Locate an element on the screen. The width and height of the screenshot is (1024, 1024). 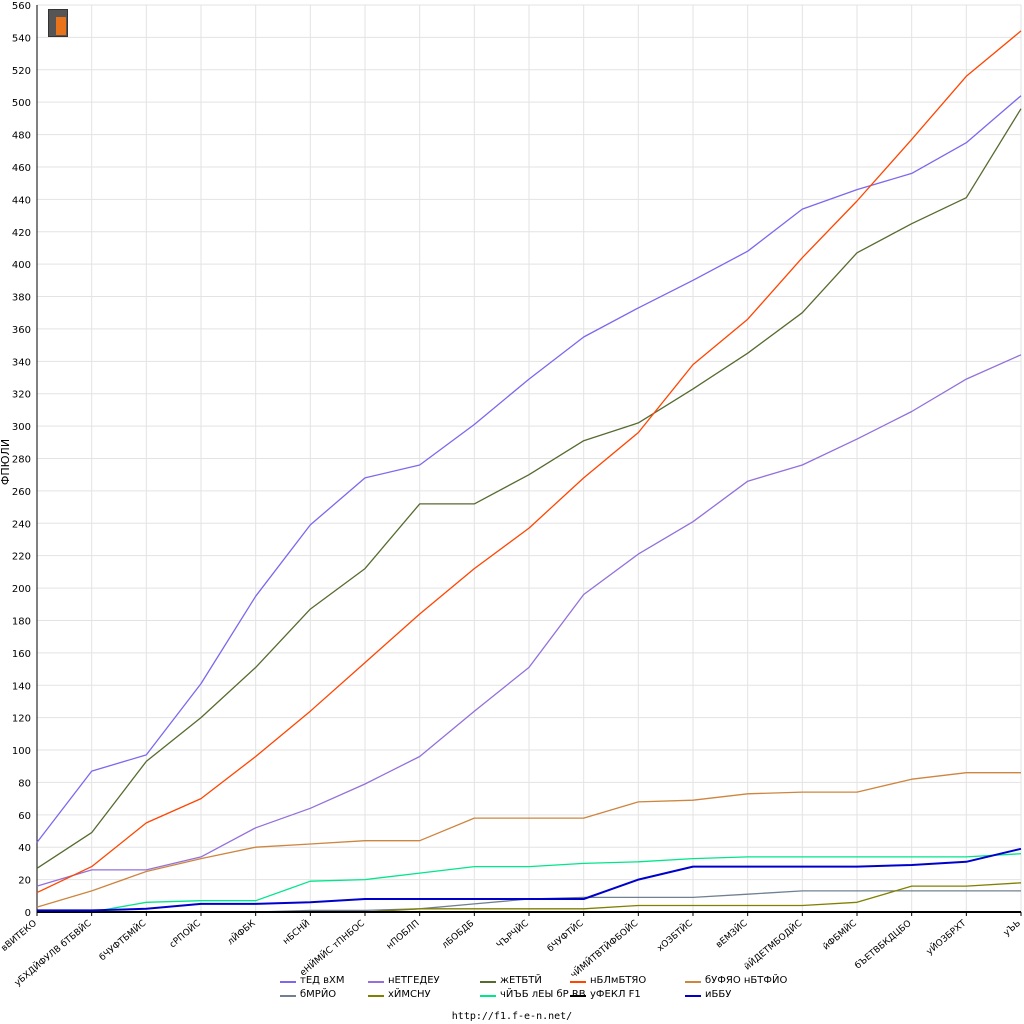
y-tick-label: 380 is located at coordinates (21, 298).